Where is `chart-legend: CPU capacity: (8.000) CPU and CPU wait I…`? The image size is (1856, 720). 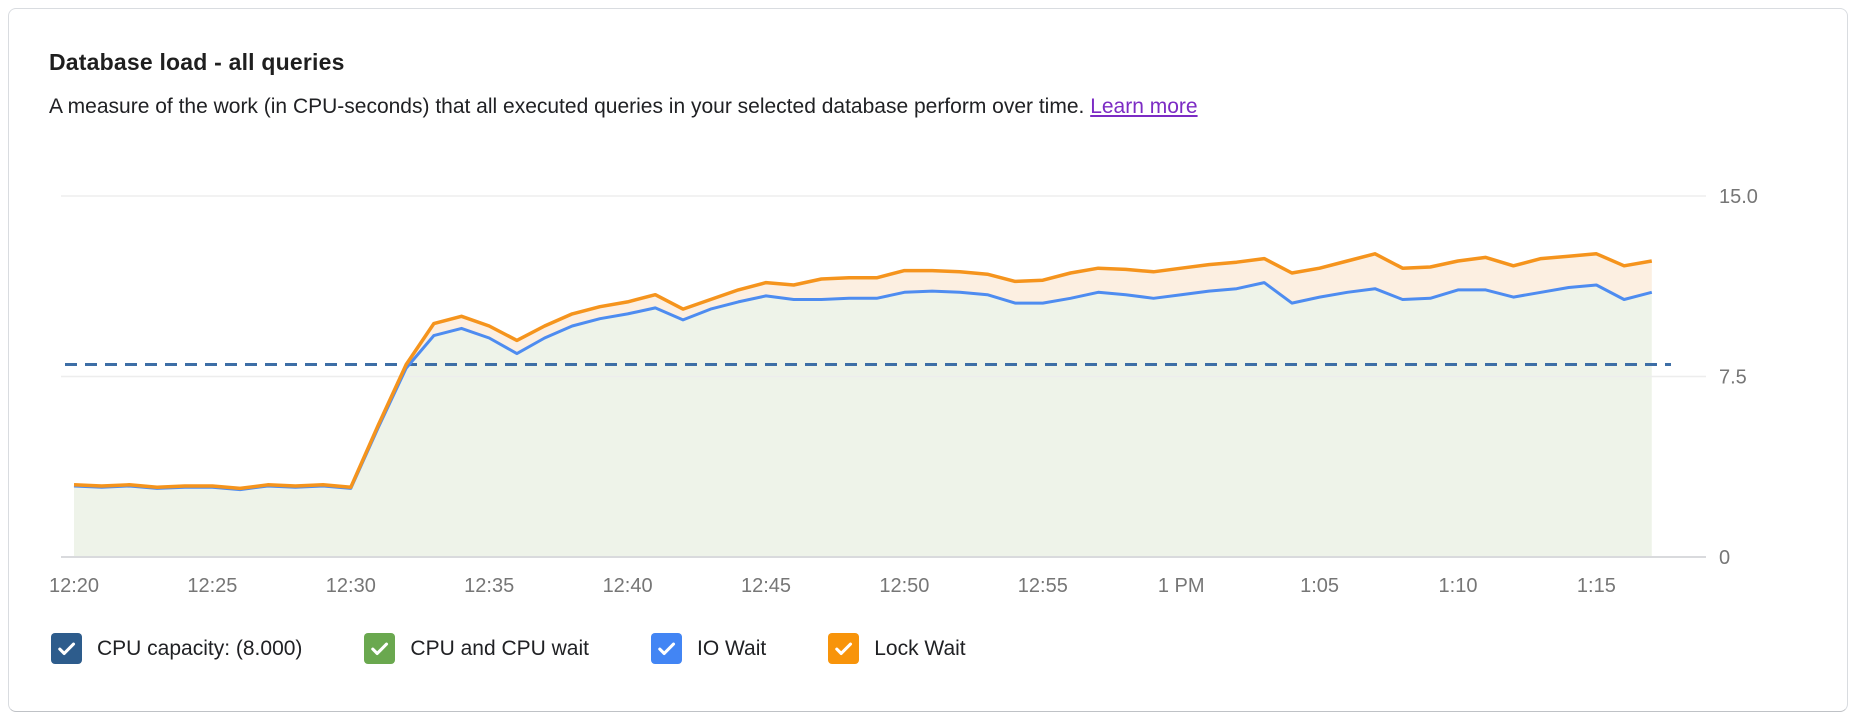
chart-legend: CPU capacity: (8.000) CPU and CPU wait I… is located at coordinates (508, 648).